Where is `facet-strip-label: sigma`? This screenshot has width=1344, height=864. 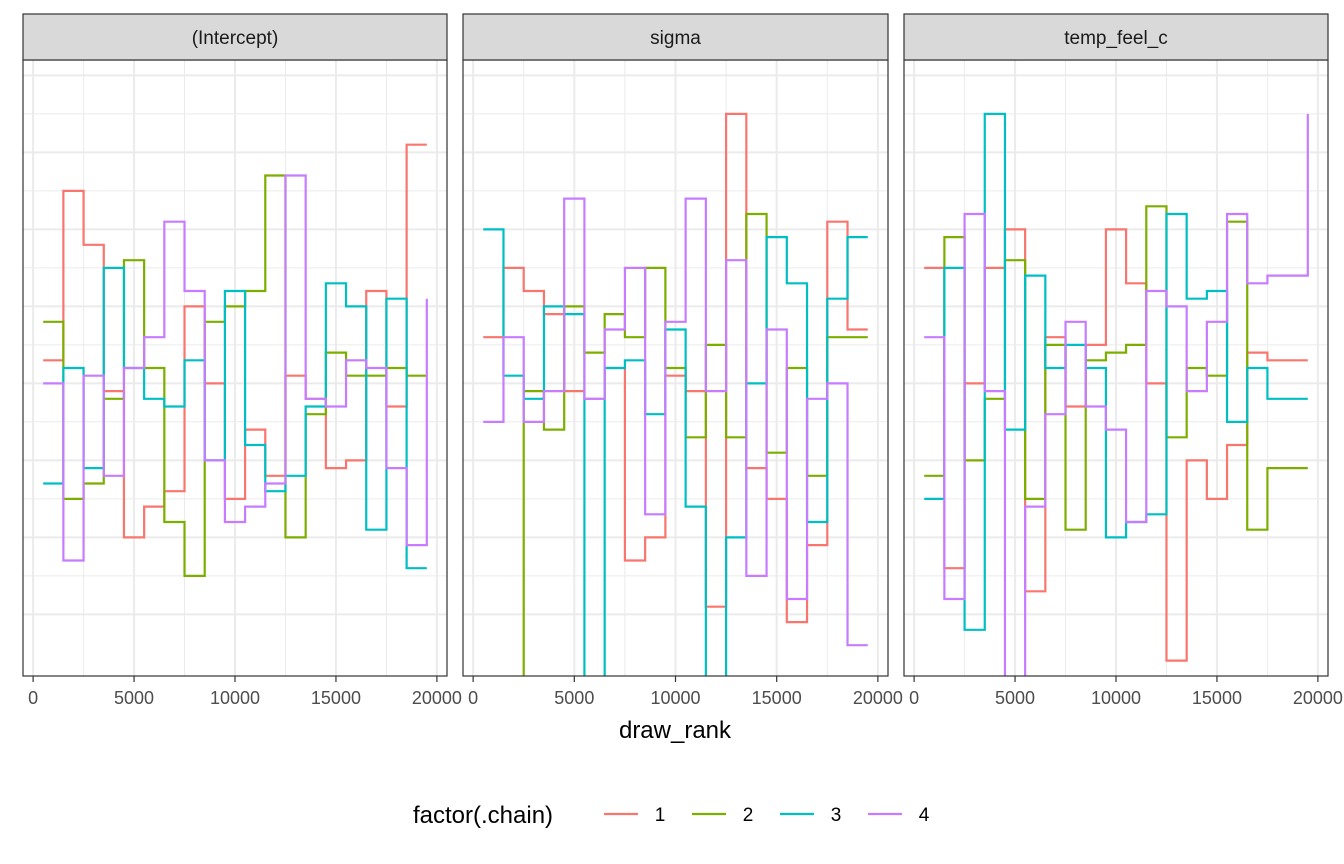 facet-strip-label: sigma is located at coordinates (675, 38).